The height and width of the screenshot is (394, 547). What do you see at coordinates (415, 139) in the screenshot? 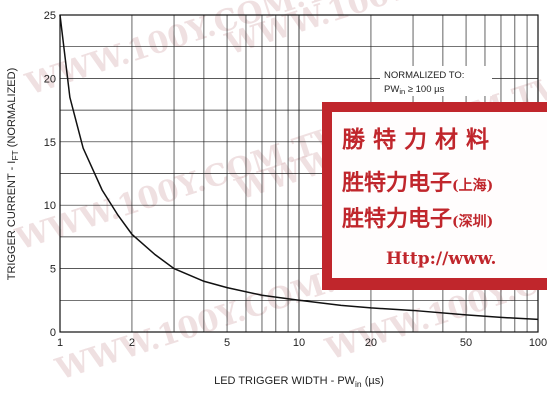
I see `stamp-line1: 勝 特 力 材 料` at bounding box center [415, 139].